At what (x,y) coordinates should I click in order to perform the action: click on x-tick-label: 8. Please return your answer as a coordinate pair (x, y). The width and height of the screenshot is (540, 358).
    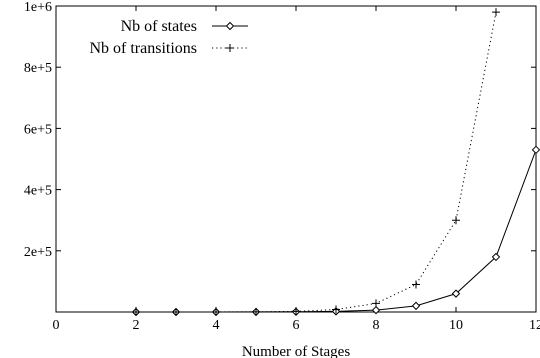
    Looking at the image, I should click on (376, 325).